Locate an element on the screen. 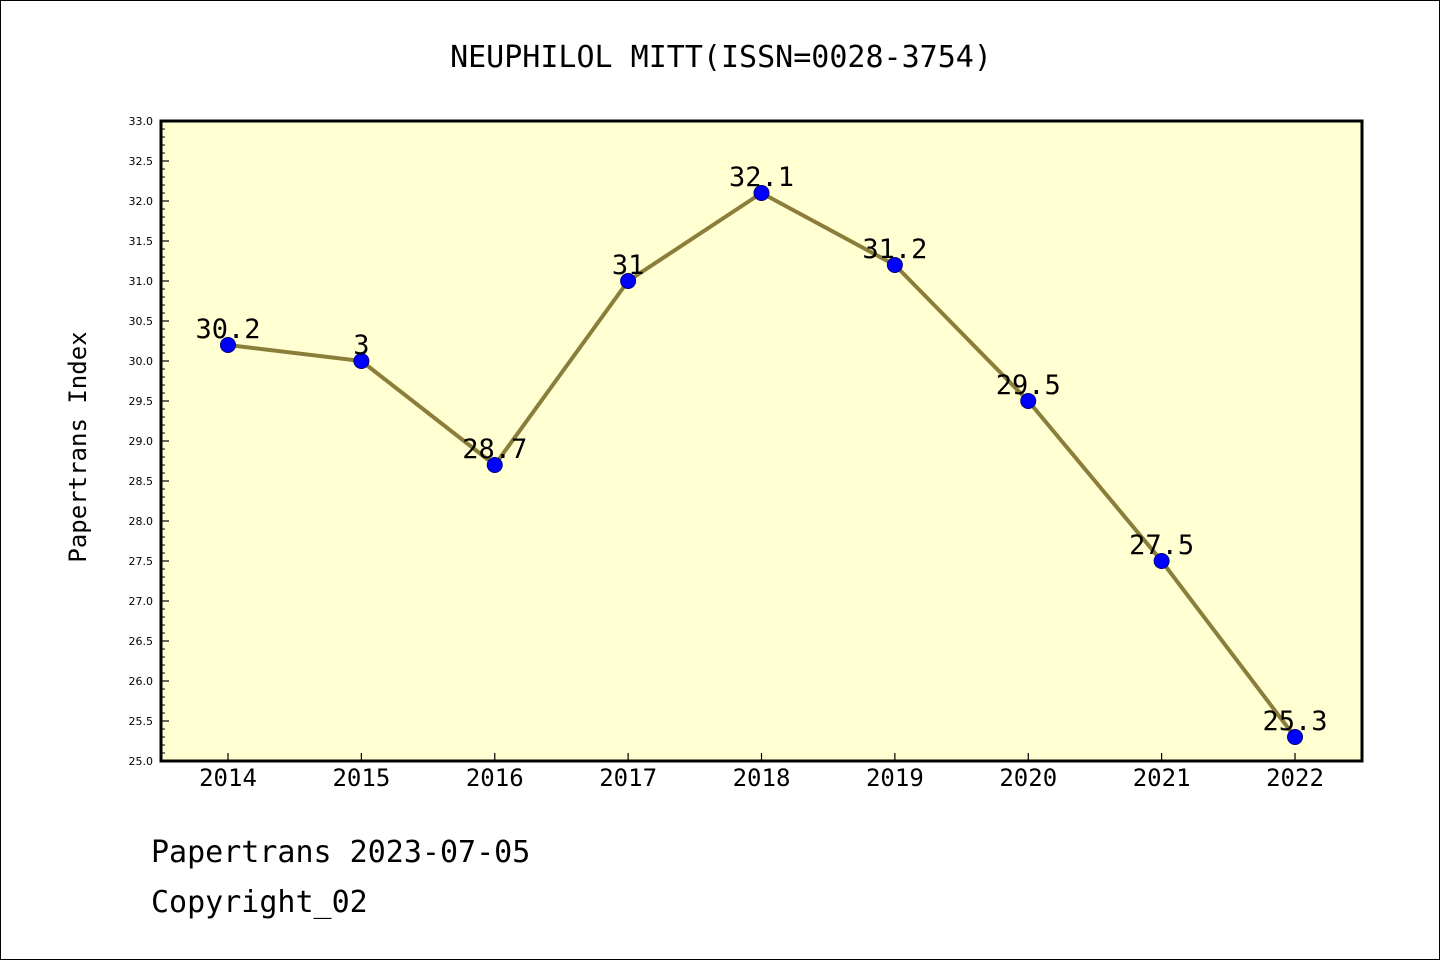 This screenshot has width=1440, height=961. y-tick-label: 25.0 is located at coordinates (141, 761).